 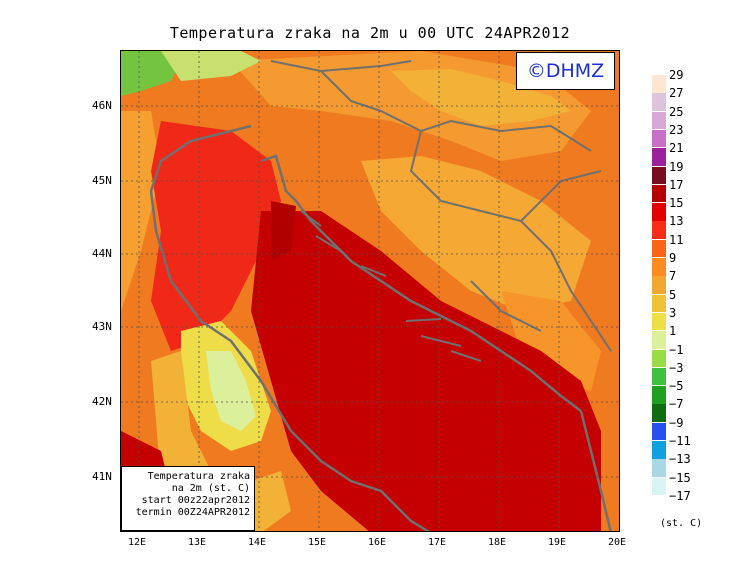 What do you see at coordinates (676, 386) in the screenshot?
I see `legend-label: −5` at bounding box center [676, 386].